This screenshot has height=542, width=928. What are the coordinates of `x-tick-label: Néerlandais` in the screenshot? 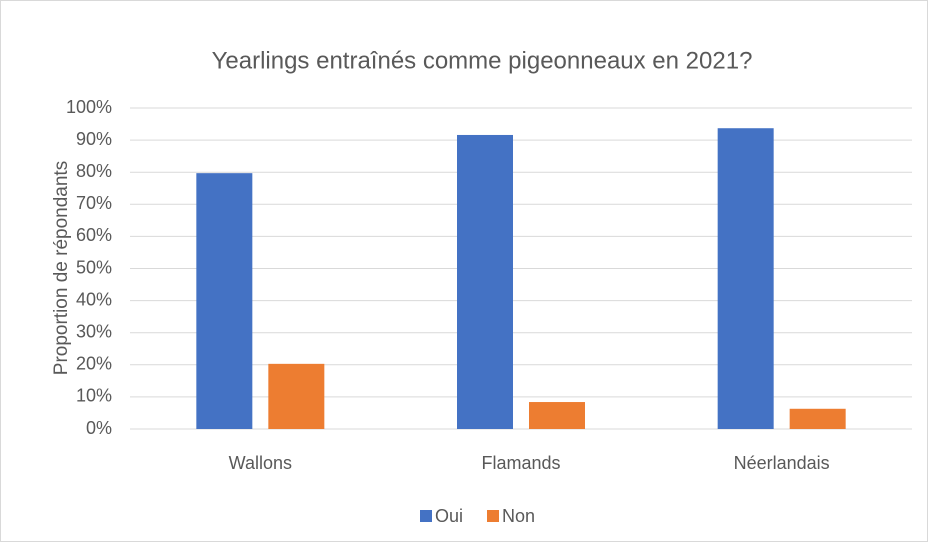 It's located at (782, 463).